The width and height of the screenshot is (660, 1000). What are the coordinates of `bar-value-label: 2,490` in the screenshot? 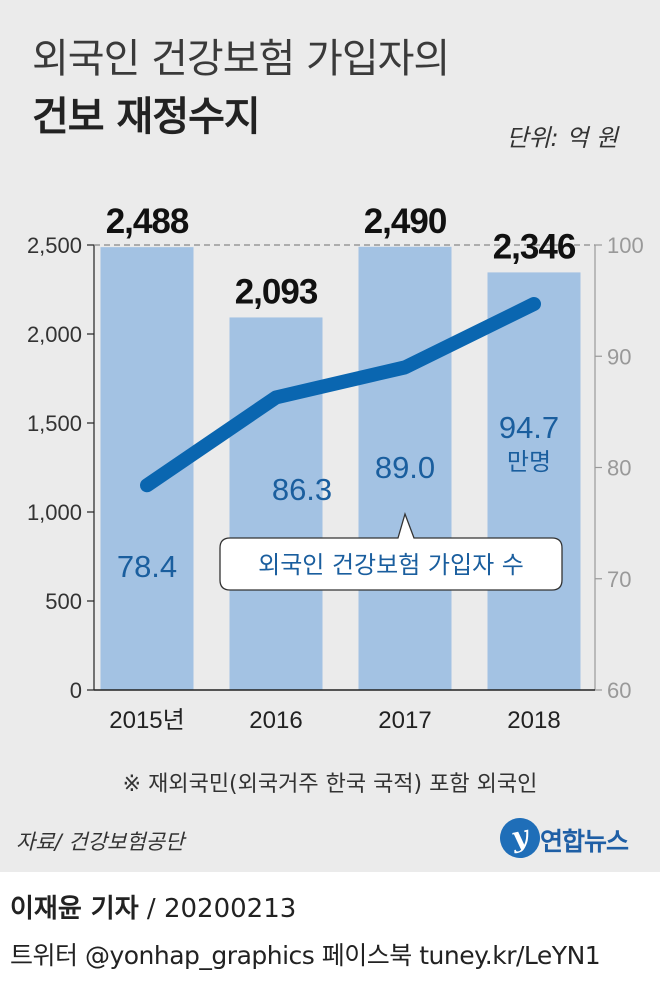 It's located at (405, 221).